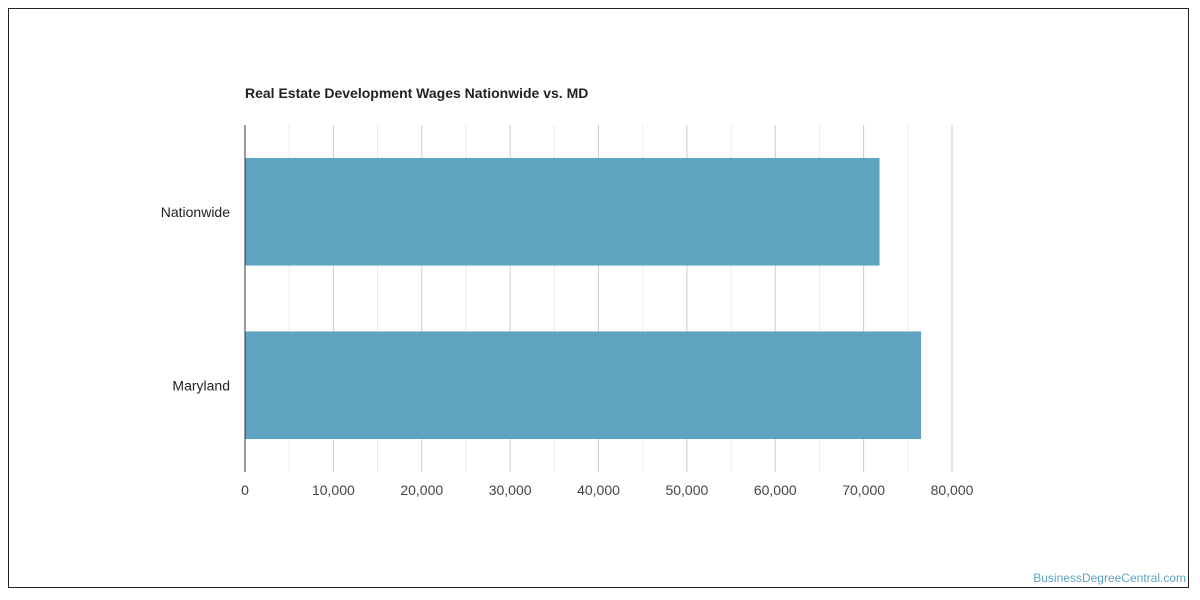 This screenshot has width=1200, height=600. I want to click on bar-maryland, so click(583, 385).